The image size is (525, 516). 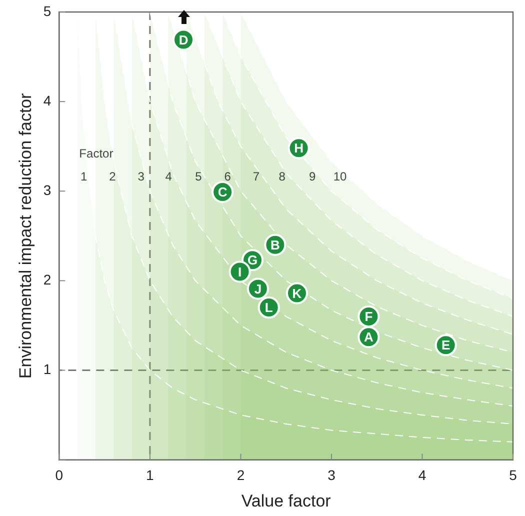 What do you see at coordinates (258, 288) in the screenshot?
I see `data-label: J` at bounding box center [258, 288].